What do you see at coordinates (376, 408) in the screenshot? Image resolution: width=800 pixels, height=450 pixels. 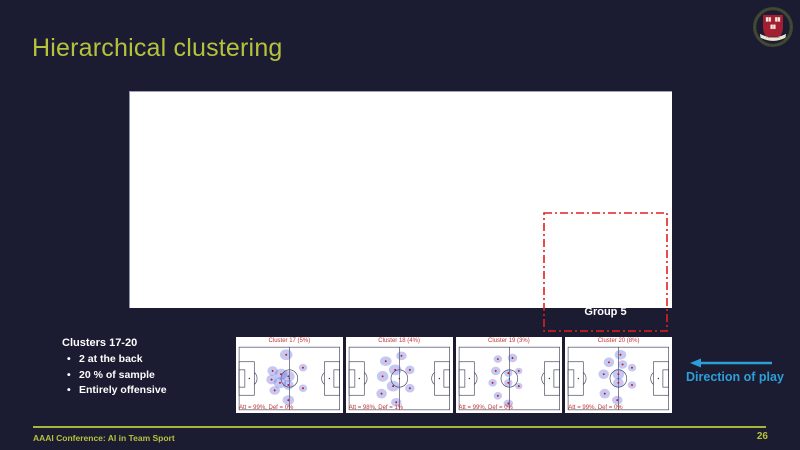 I see `cluster-panel-stats: Att = 98%, Def = 1%` at bounding box center [376, 408].